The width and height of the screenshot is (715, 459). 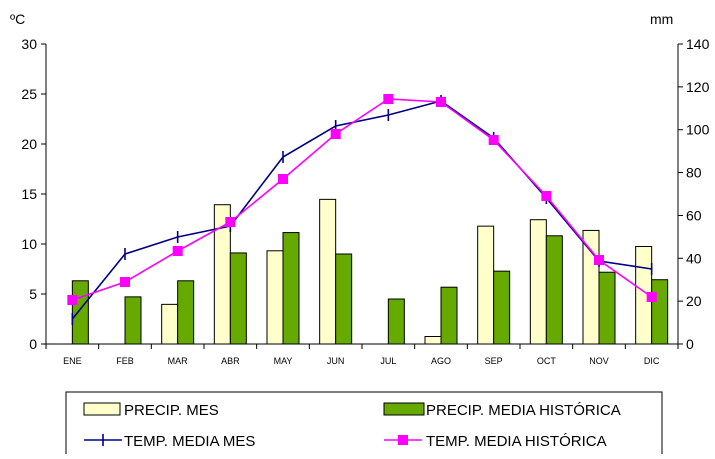 What do you see at coordinates (29, 94) in the screenshot?
I see `left-tick-label: 25` at bounding box center [29, 94].